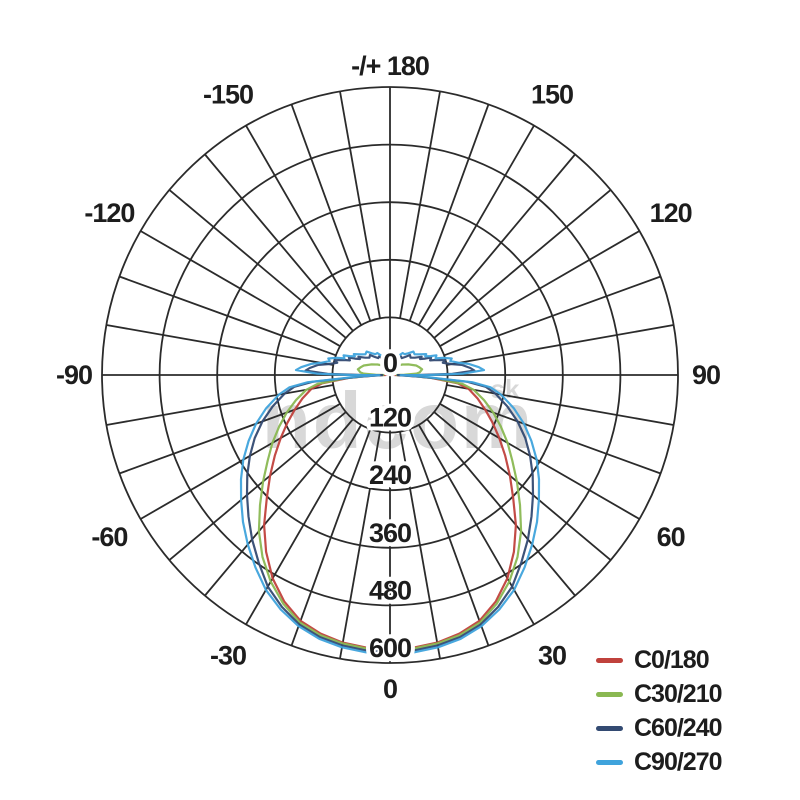  I want to click on legend-item: C0/180, so click(659, 660).